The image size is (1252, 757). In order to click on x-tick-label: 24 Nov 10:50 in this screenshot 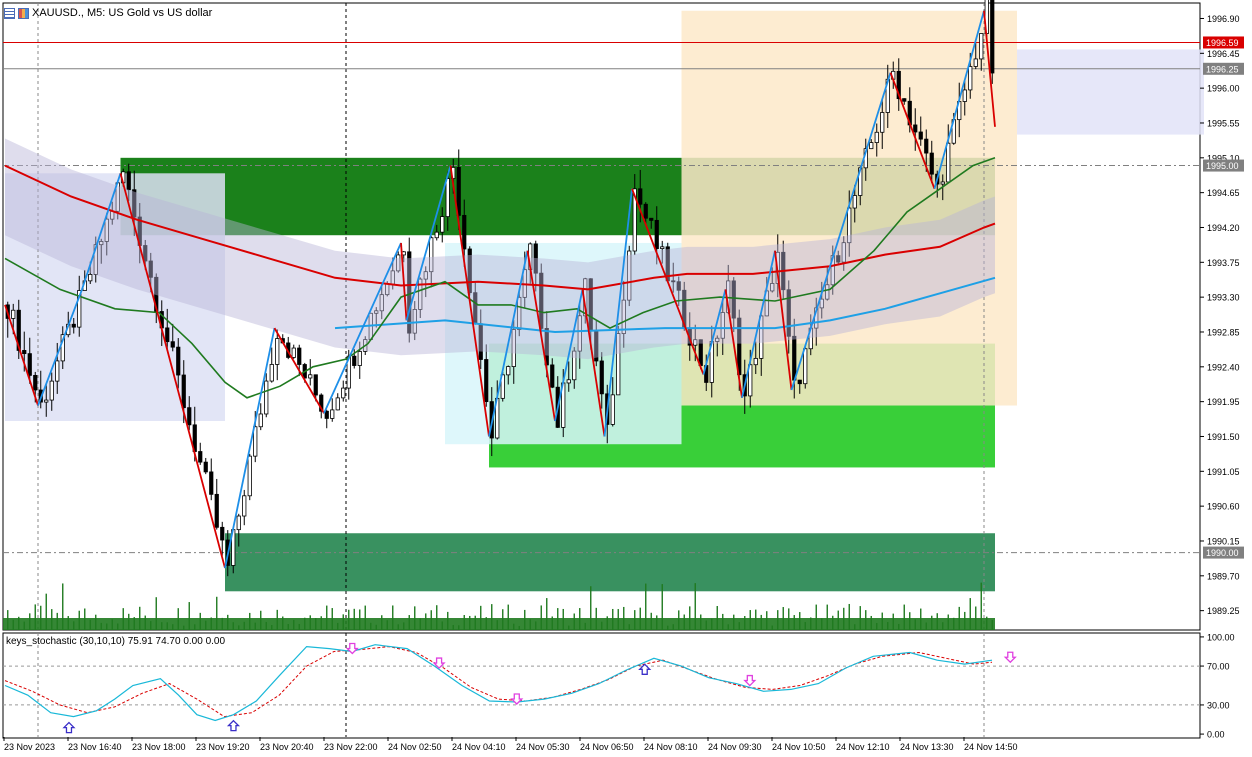, I will do `click(799, 747)`.